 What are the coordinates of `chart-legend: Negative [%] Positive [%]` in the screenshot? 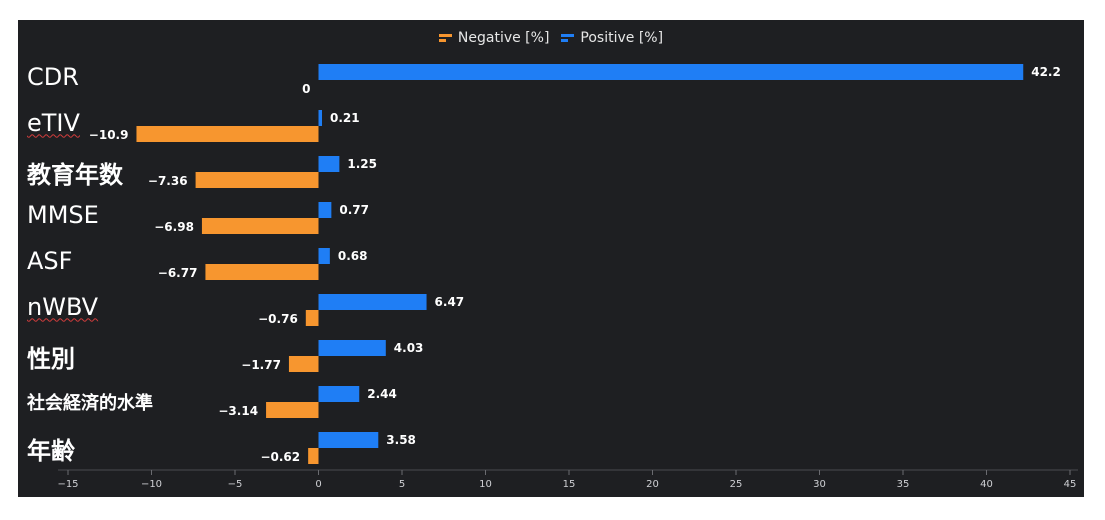 It's located at (551, 38).